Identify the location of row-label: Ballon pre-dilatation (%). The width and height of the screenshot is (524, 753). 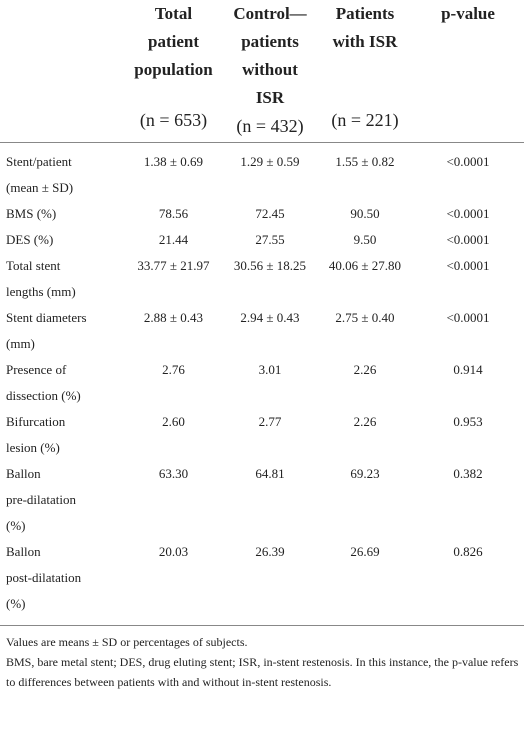
(62, 500).